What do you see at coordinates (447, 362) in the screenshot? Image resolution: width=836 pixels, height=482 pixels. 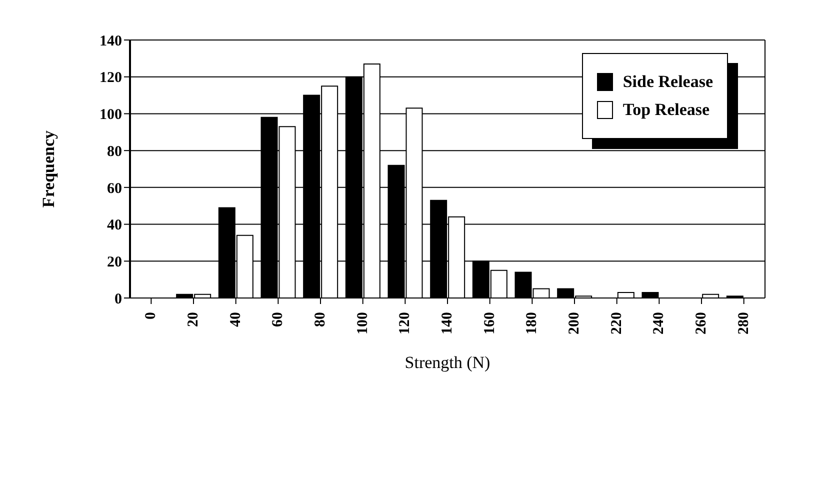 I see `x-axis-title: Strength (N)` at bounding box center [447, 362].